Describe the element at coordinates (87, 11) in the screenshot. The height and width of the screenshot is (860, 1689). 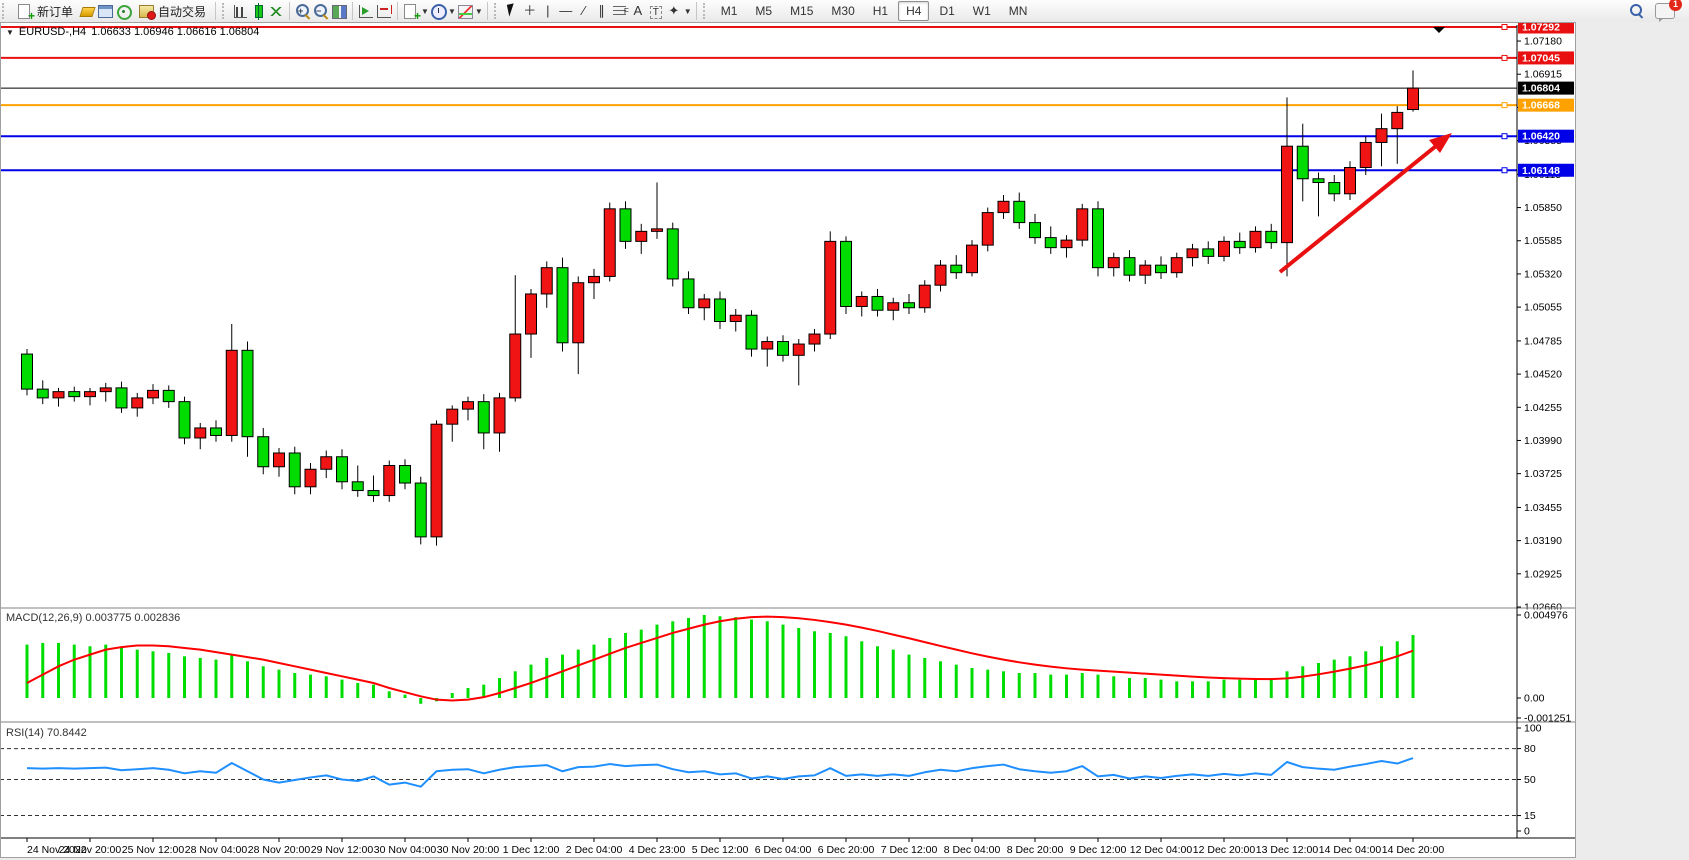
I see `highlighter-icon` at that location.